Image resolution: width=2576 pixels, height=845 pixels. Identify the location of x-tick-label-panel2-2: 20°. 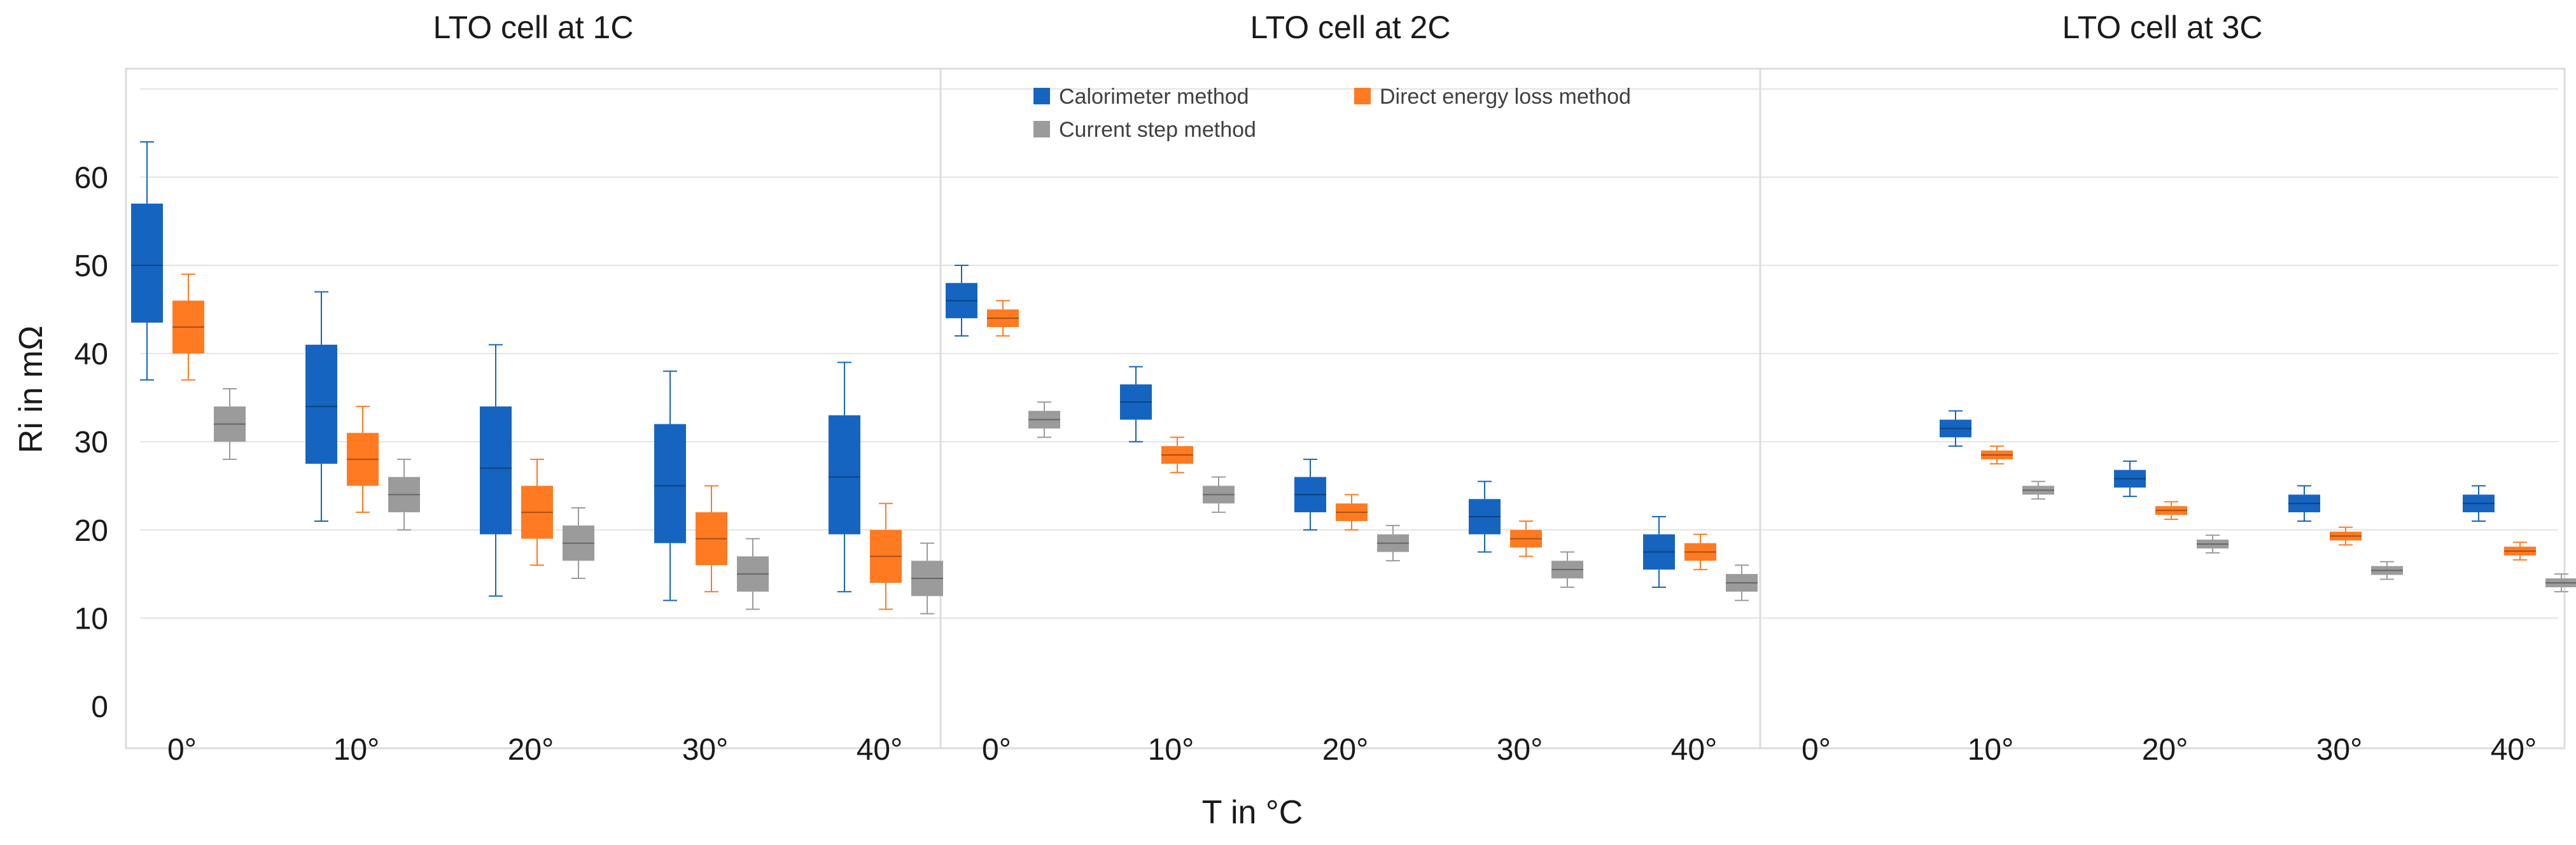
(1345, 750).